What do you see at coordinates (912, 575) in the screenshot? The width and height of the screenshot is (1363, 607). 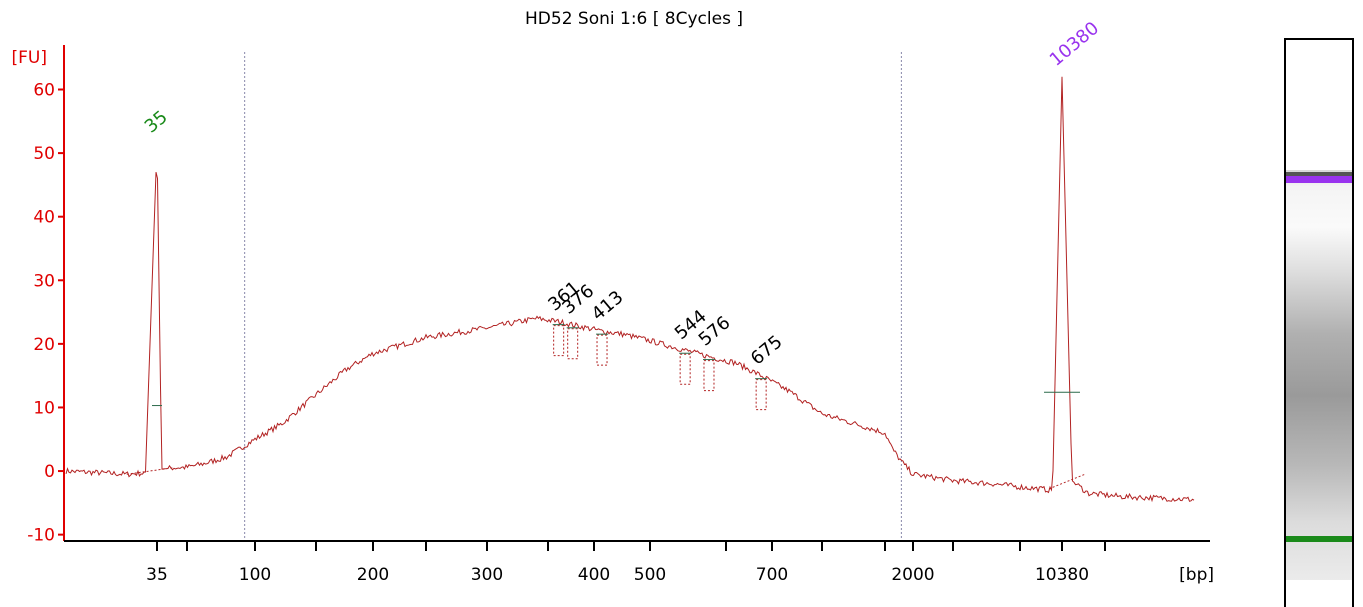 I see `x-tick-label: 2000` at bounding box center [912, 575].